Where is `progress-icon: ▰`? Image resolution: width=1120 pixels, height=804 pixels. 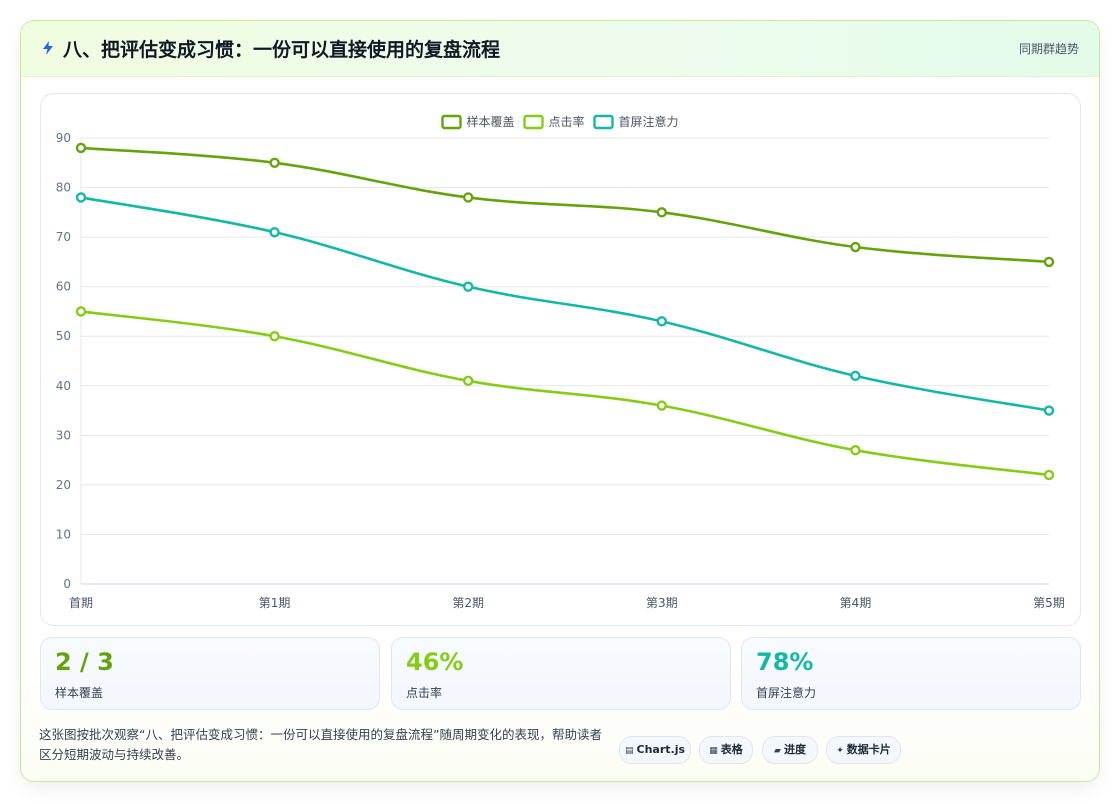
progress-icon: ▰ is located at coordinates (777, 751).